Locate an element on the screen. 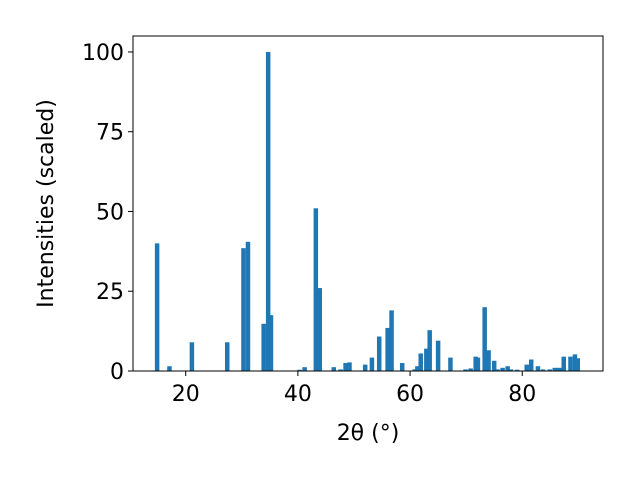 The height and width of the screenshot is (480, 640). y-tick-label: 100 is located at coordinates (103, 53).